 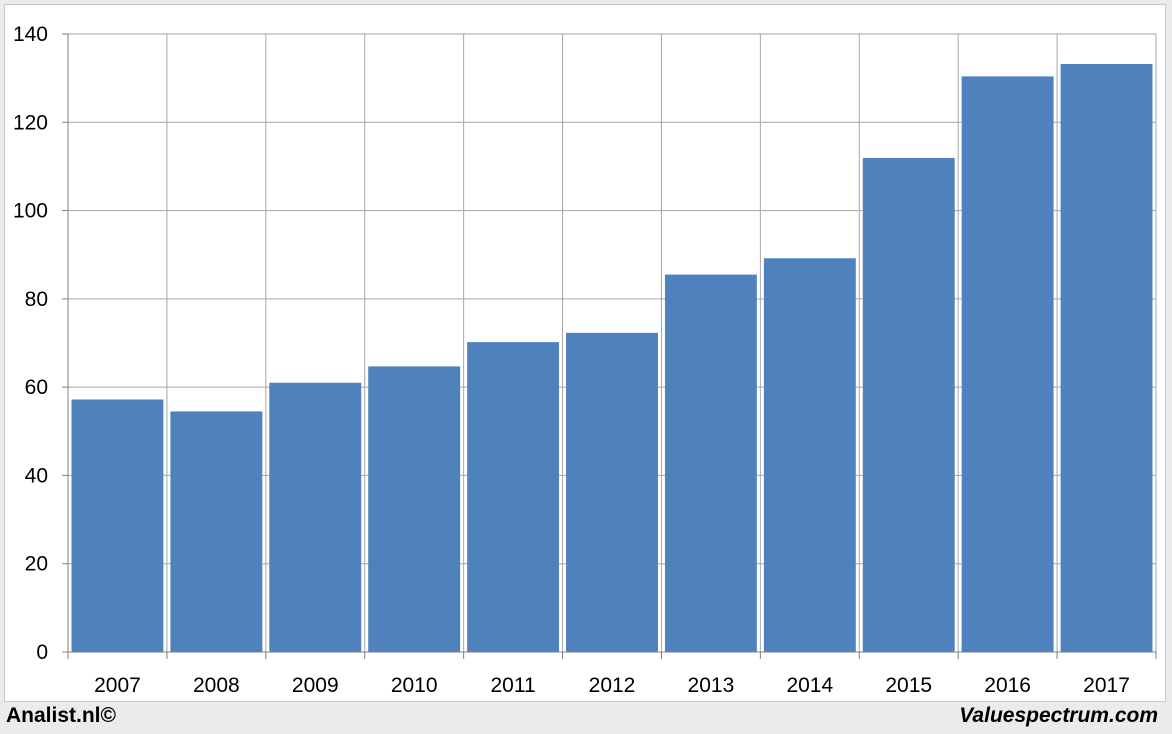 What do you see at coordinates (117, 685) in the screenshot?
I see `x-tick-label: 2007` at bounding box center [117, 685].